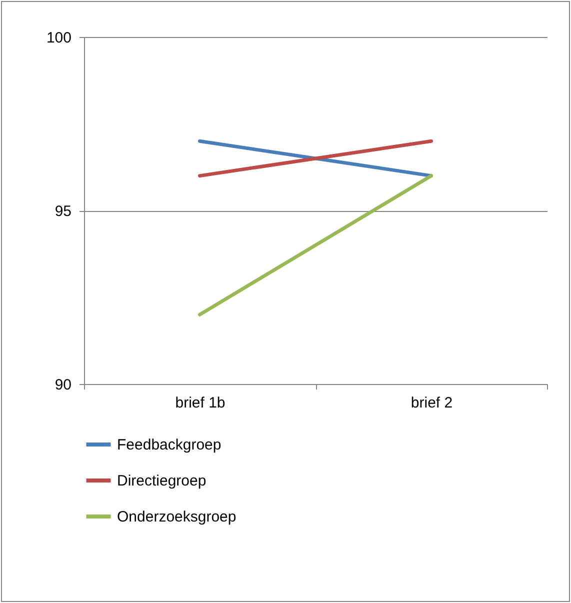  Describe the element at coordinates (176, 517) in the screenshot. I see `legend-label: Onderzoeksgroep` at that location.